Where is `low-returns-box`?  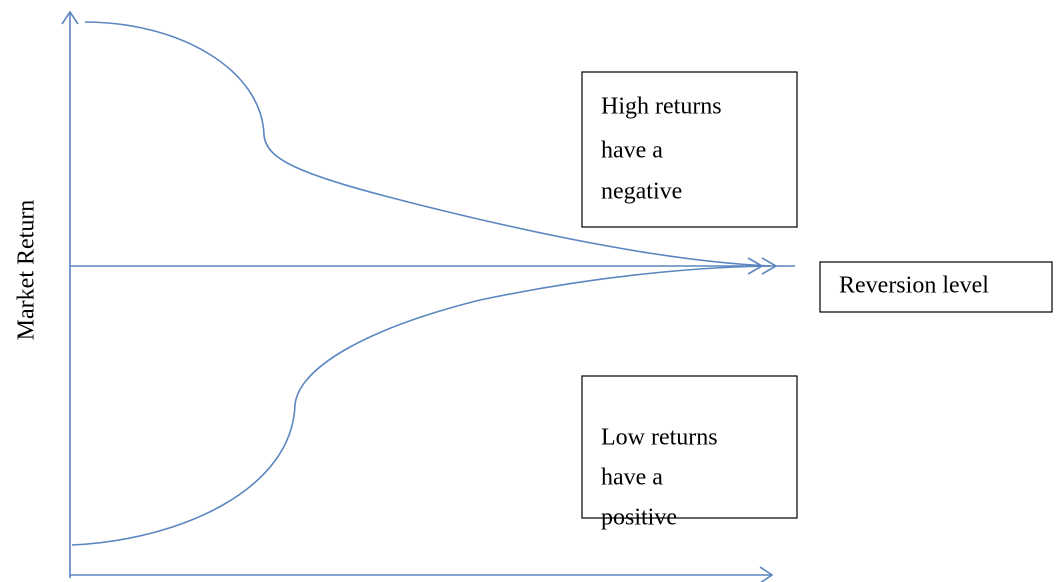 low-returns-box is located at coordinates (689, 447).